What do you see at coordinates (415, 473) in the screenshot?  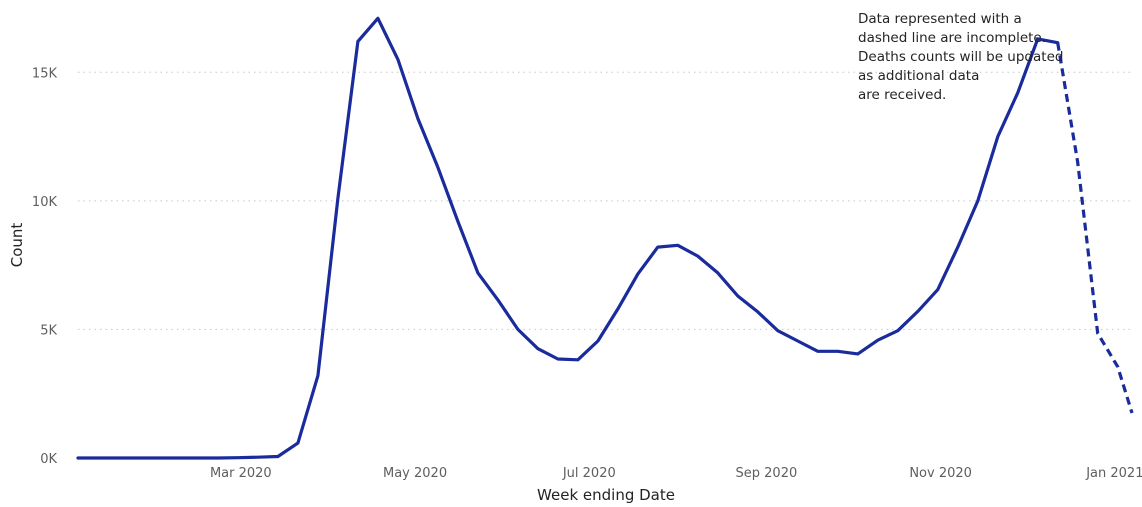 I see `x-tick-label: May 2020` at bounding box center [415, 473].